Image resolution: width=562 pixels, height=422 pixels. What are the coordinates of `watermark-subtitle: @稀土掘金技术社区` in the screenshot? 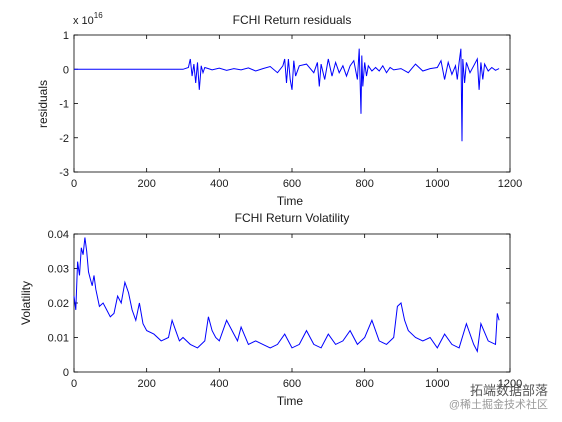 It's located at (498, 405).